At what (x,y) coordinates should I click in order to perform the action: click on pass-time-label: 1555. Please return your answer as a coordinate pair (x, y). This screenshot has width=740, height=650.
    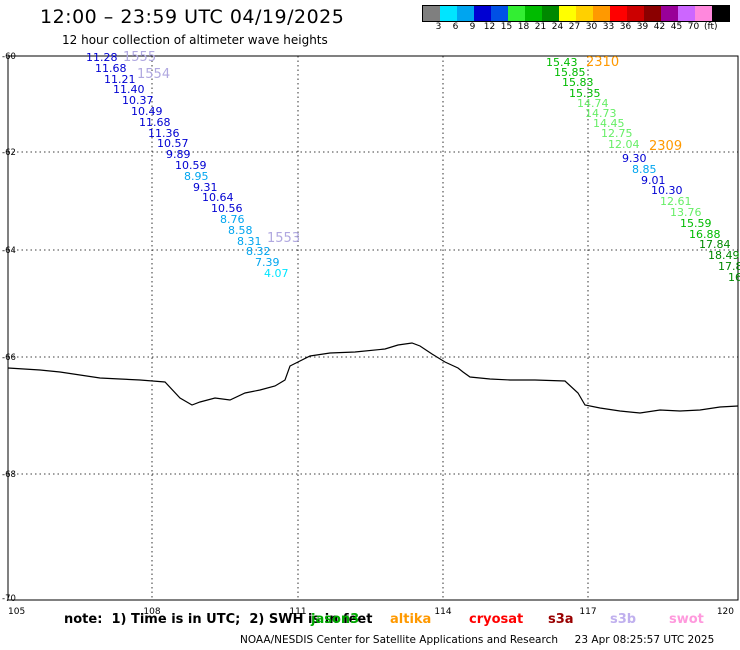
    Looking at the image, I should click on (140, 57).